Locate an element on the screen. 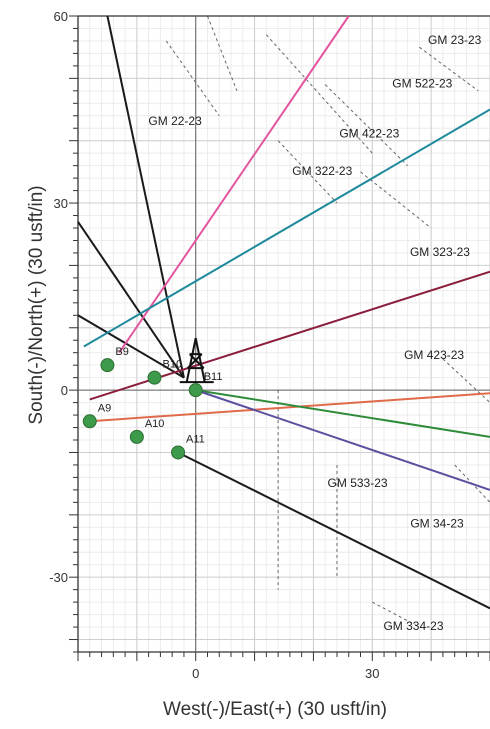 The image size is (490, 729). slot-label: A11 is located at coordinates (195, 439).